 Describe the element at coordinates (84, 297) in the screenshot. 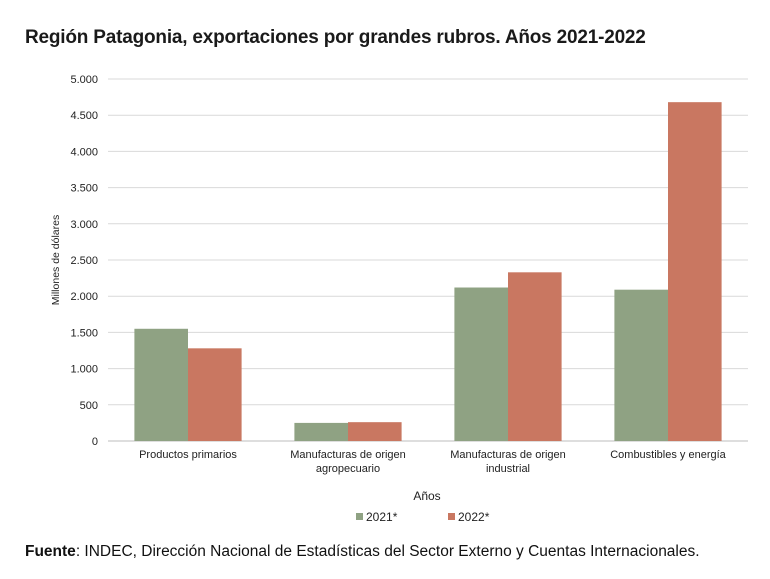

I see `y-tick-label: 2.000` at that location.